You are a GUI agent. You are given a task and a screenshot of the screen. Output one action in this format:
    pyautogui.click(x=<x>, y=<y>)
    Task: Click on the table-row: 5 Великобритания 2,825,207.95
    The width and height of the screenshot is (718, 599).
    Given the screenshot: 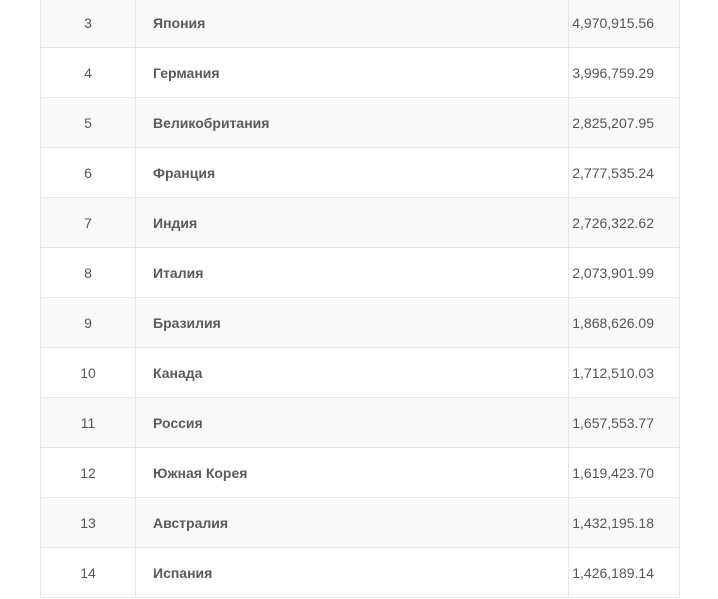 What is the action you would take?
    pyautogui.click(x=360, y=122)
    